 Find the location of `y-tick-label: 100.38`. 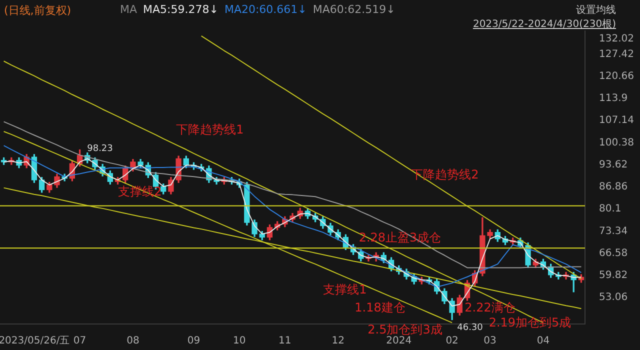

y-tick-label: 100.38 is located at coordinates (616, 142).